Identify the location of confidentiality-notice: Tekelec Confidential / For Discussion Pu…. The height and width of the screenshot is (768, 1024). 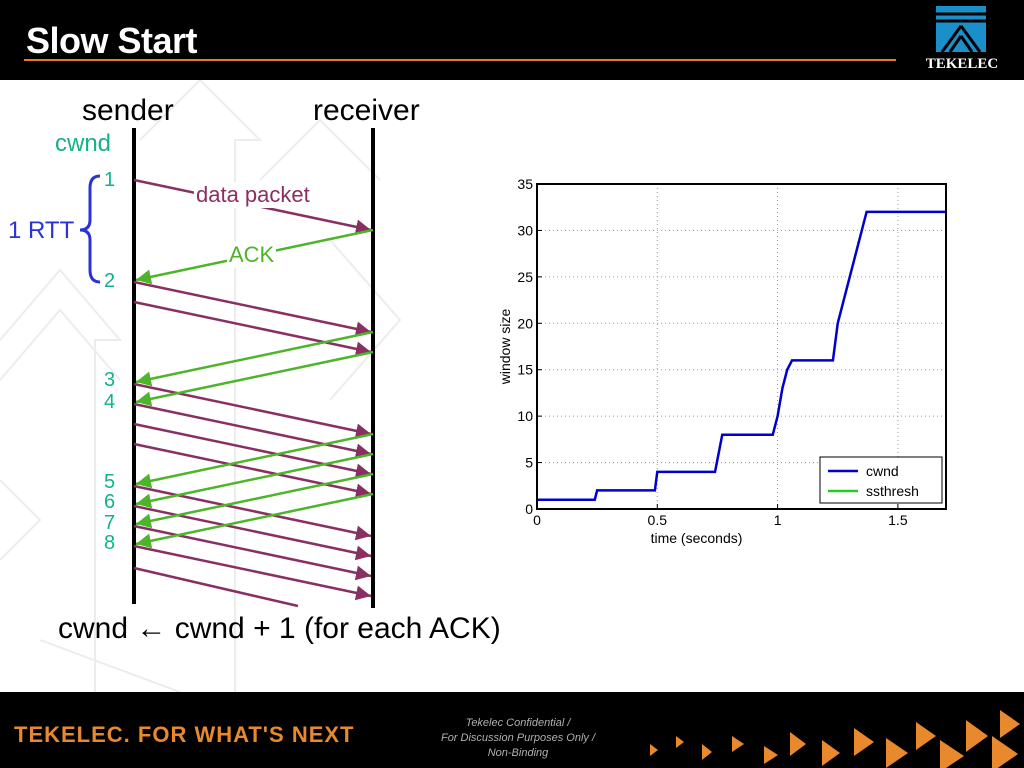
(518, 738).